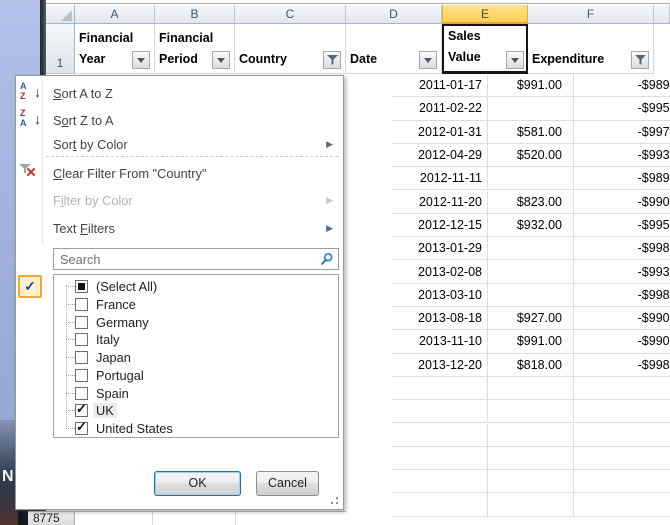 The height and width of the screenshot is (525, 670). Describe the element at coordinates (622, 341) in the screenshot. I see `cell-F13: -$990.00` at that location.